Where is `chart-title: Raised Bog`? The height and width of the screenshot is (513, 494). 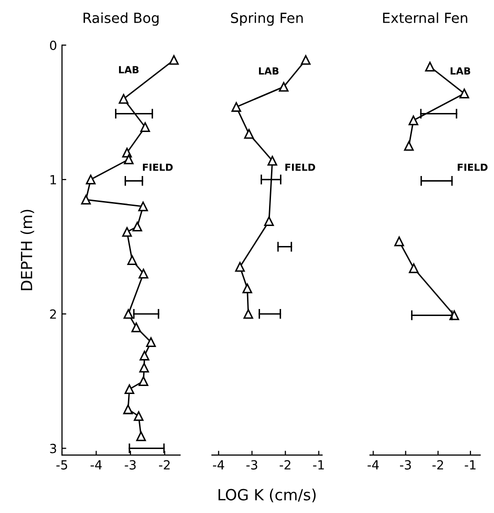
chart-title: Raised Bog is located at coordinates (121, 19).